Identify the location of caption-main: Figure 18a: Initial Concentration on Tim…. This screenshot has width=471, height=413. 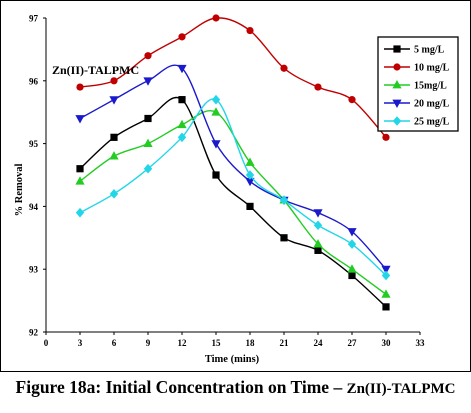
(181, 387).